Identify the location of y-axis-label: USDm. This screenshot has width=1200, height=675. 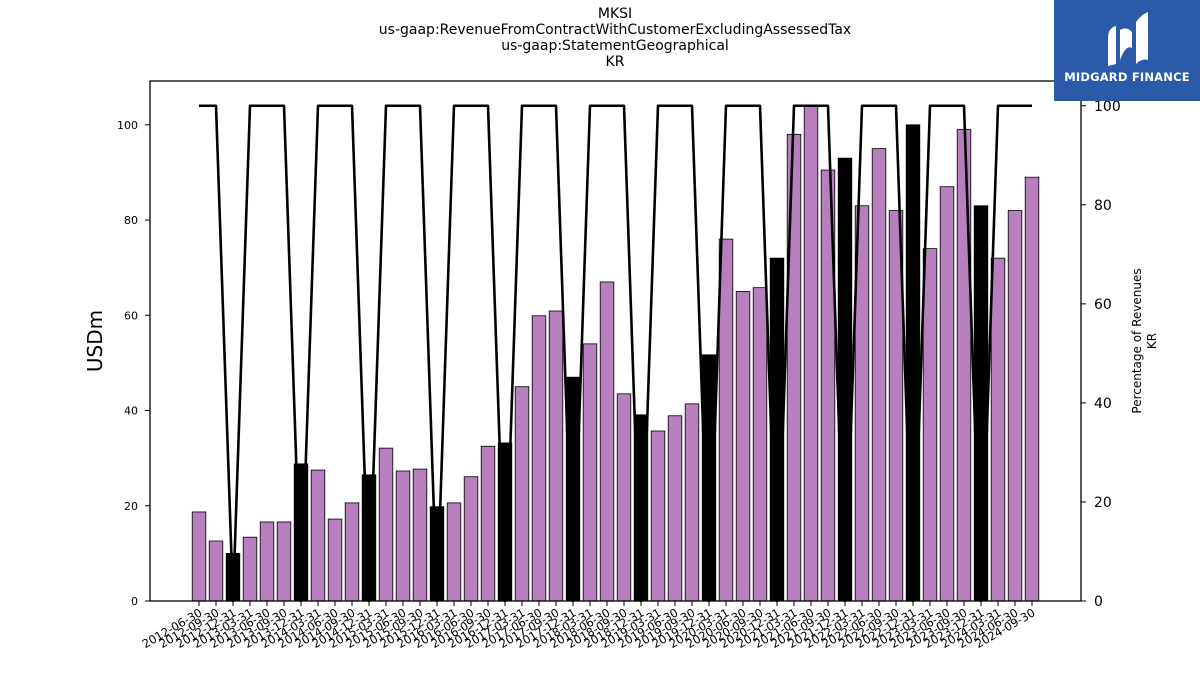
(95, 341).